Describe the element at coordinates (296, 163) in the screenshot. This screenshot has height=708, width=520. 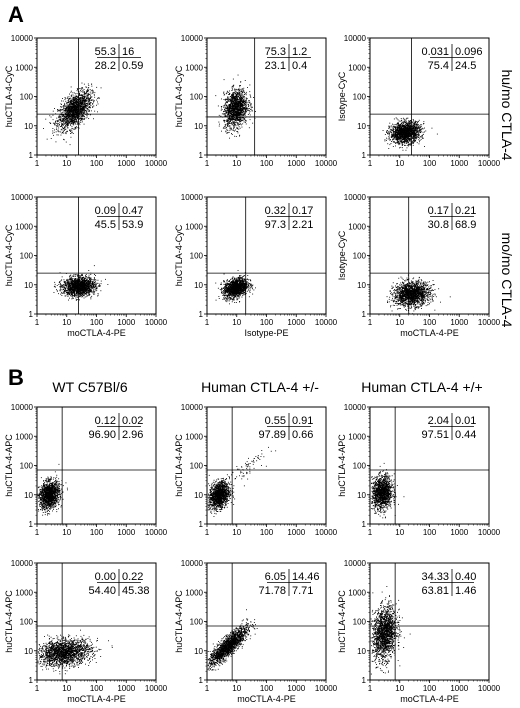
I see `x-tick-label: 1000` at that location.